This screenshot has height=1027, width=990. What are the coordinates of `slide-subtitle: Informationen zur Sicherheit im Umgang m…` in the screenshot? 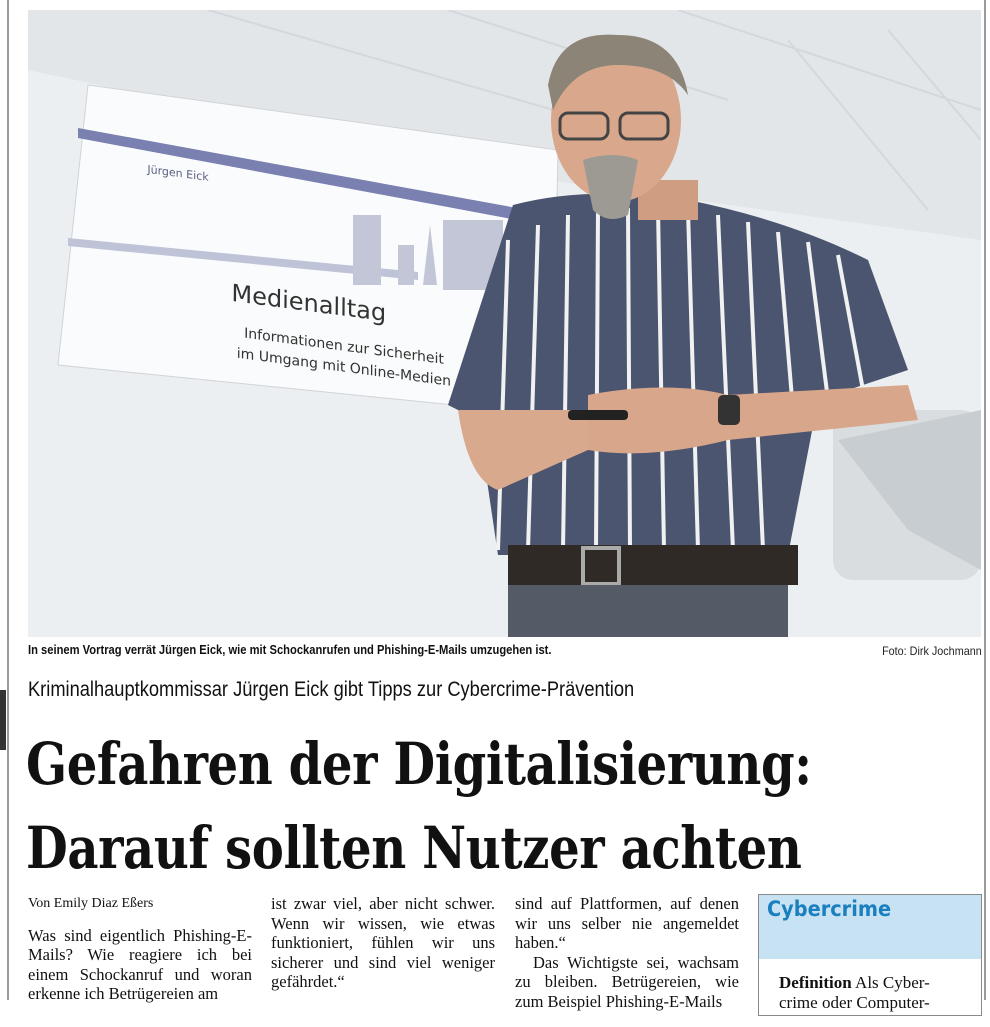 It's located at (344, 357).